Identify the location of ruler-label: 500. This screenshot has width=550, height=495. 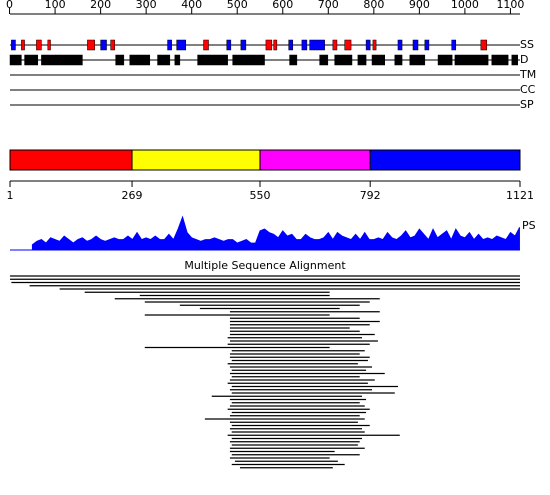
(237, 5).